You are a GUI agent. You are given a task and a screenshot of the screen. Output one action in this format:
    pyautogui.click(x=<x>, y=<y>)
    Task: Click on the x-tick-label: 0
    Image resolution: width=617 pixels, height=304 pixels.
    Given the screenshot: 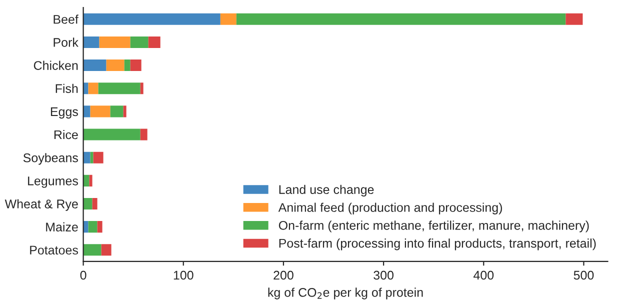 What is the action you would take?
    pyautogui.click(x=83, y=275)
    